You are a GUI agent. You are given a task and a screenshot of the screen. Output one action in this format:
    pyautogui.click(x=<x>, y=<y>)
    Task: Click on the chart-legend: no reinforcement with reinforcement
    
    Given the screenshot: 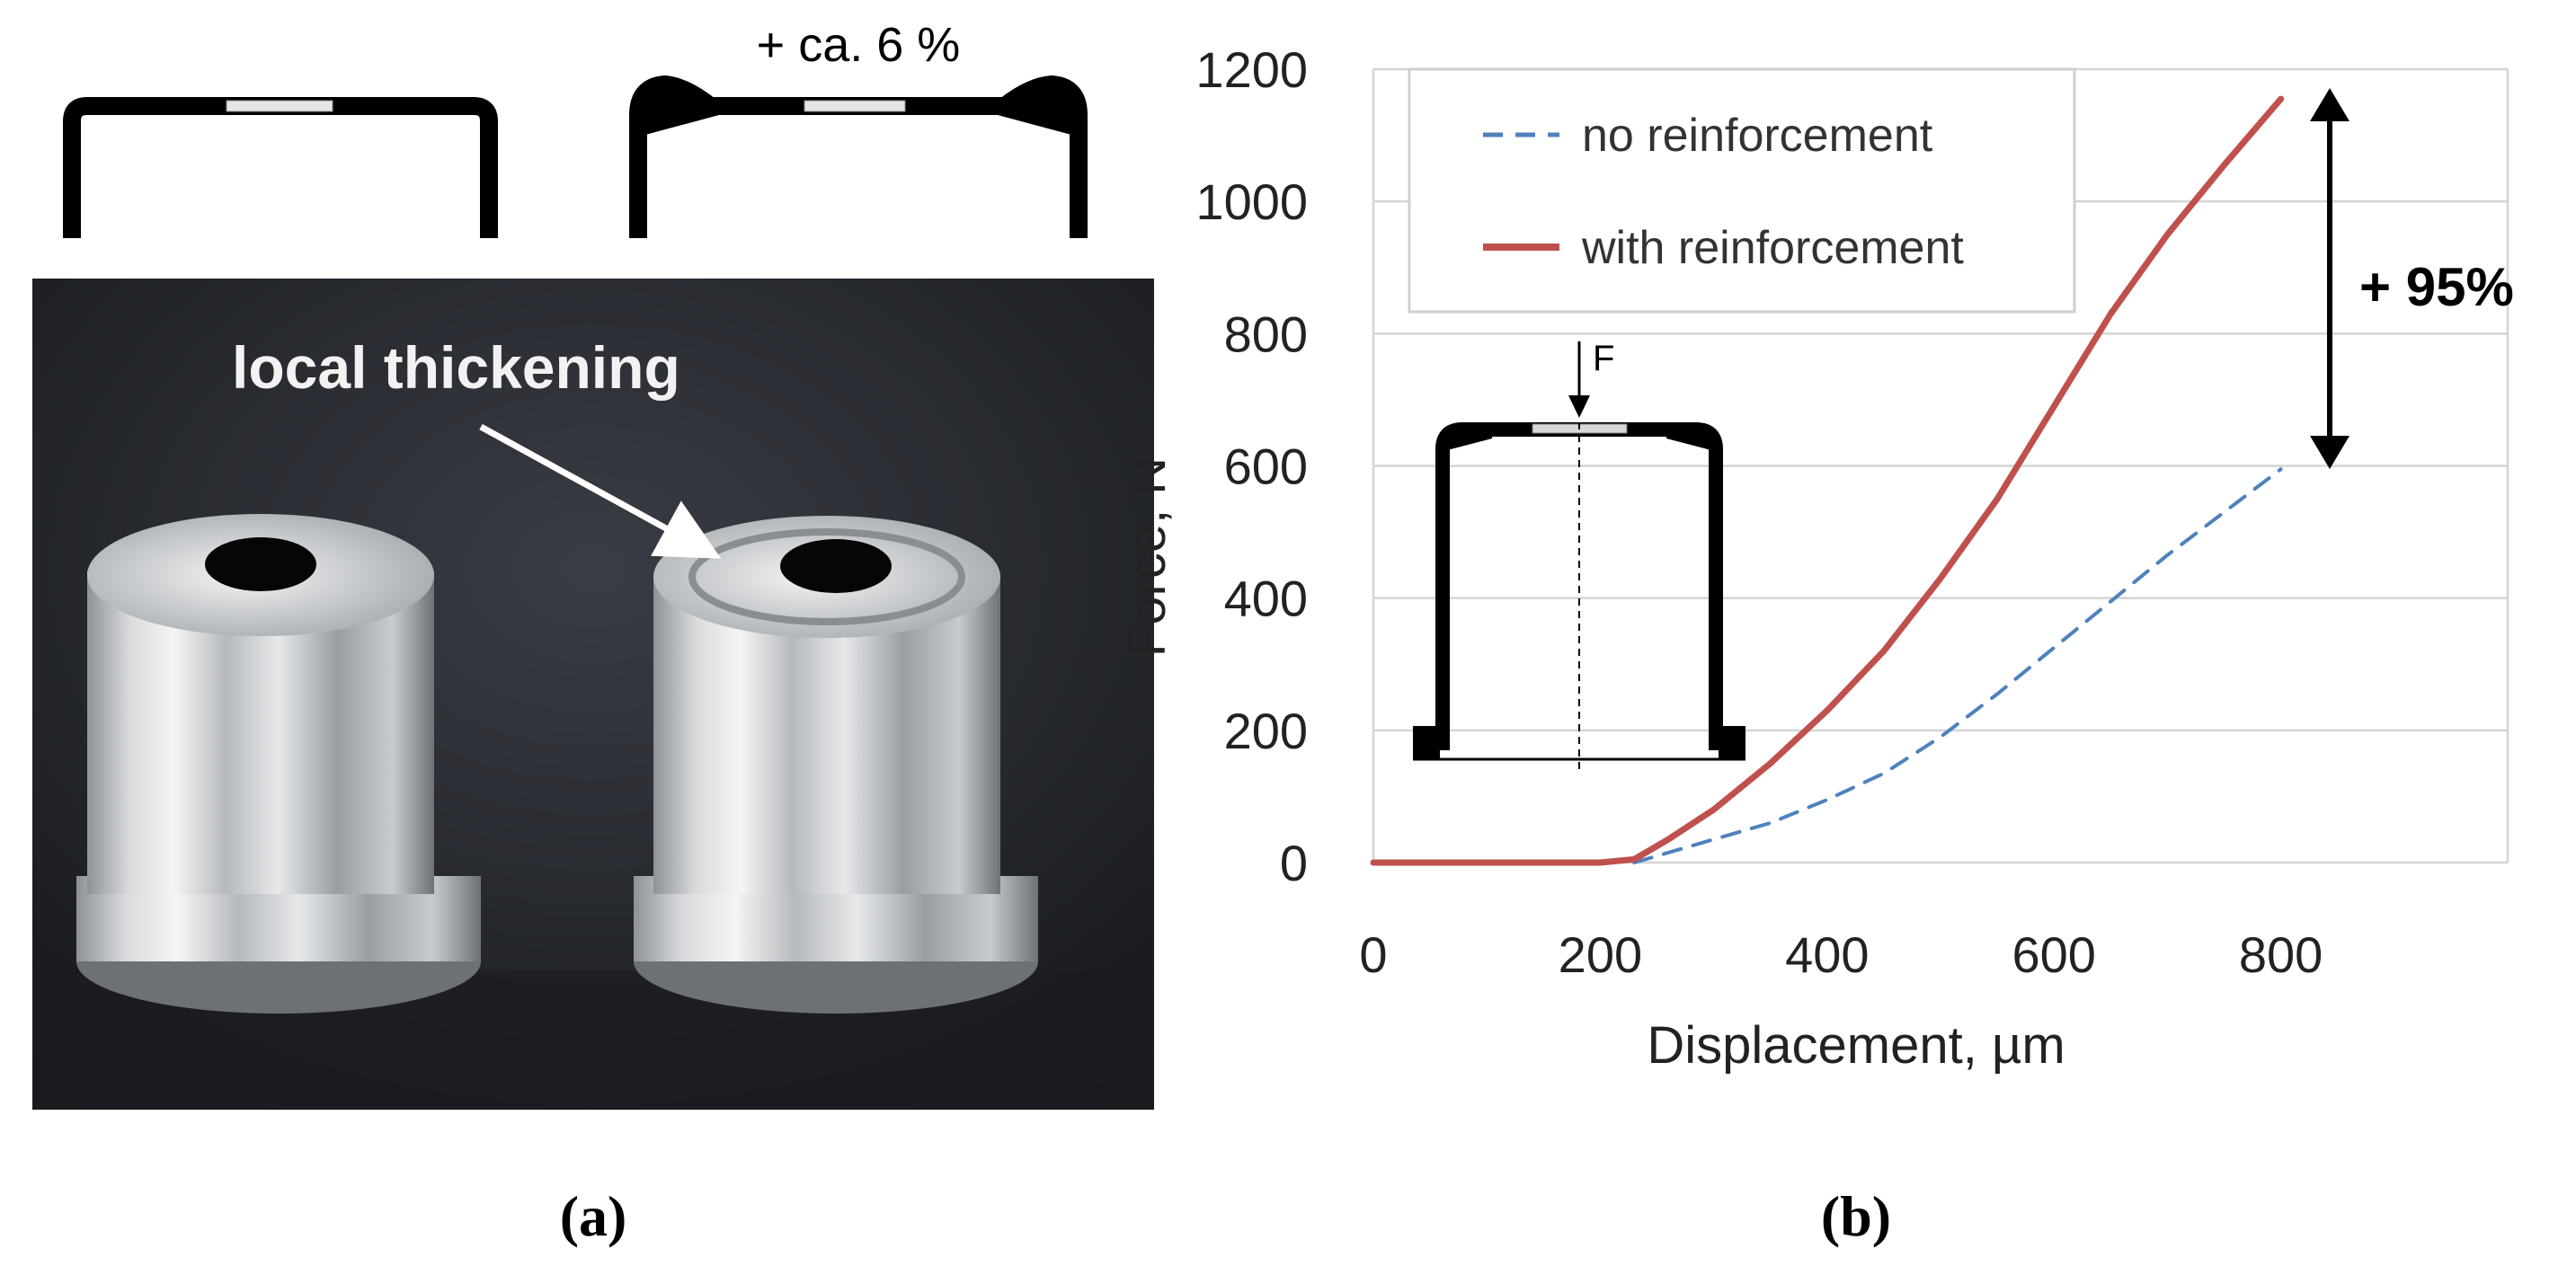 What is the action you would take?
    pyautogui.click(x=1742, y=190)
    